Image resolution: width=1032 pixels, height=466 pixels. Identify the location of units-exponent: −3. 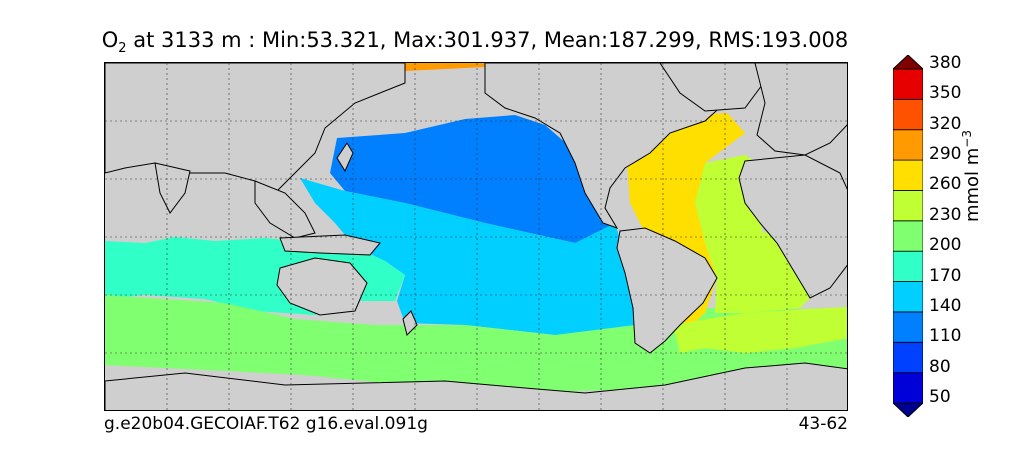
(967, 138).